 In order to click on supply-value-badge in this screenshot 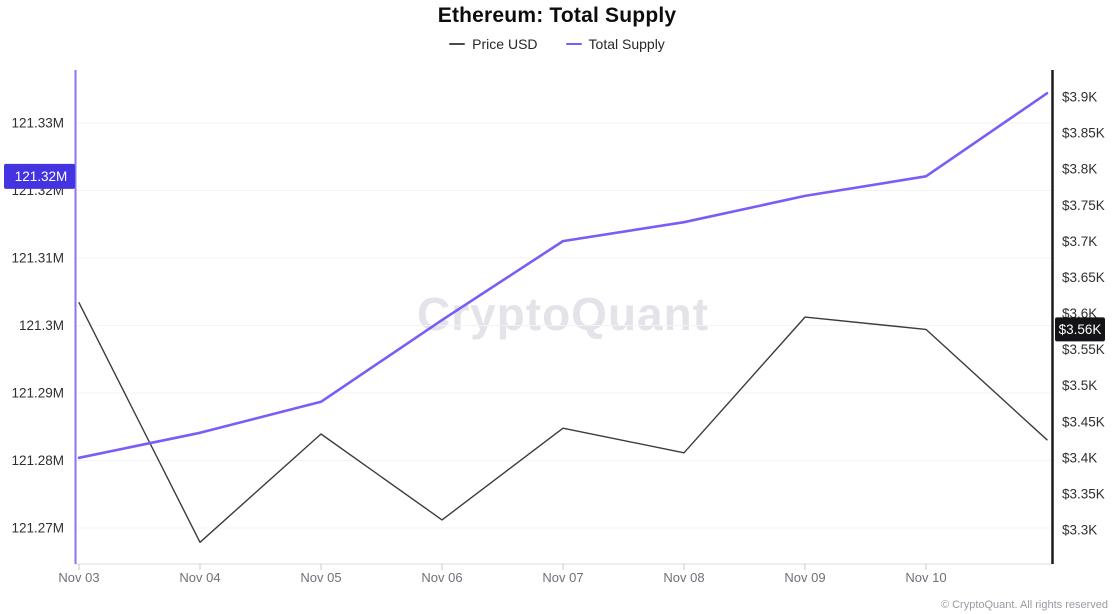, I will do `click(39, 176)`.